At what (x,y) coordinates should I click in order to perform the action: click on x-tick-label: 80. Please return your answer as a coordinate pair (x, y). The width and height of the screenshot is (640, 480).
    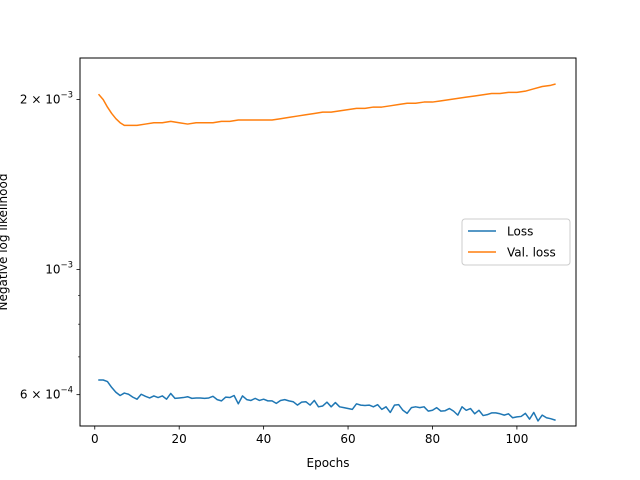
    Looking at the image, I should click on (432, 439).